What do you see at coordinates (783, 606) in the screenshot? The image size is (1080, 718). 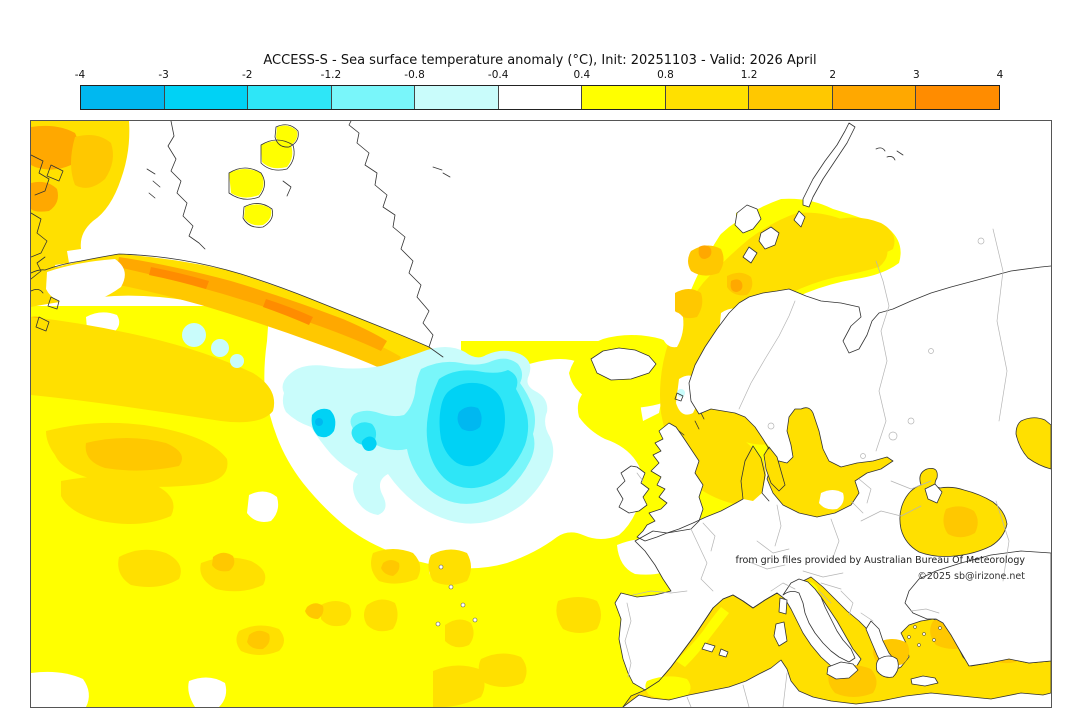 I see `corsica` at bounding box center [783, 606].